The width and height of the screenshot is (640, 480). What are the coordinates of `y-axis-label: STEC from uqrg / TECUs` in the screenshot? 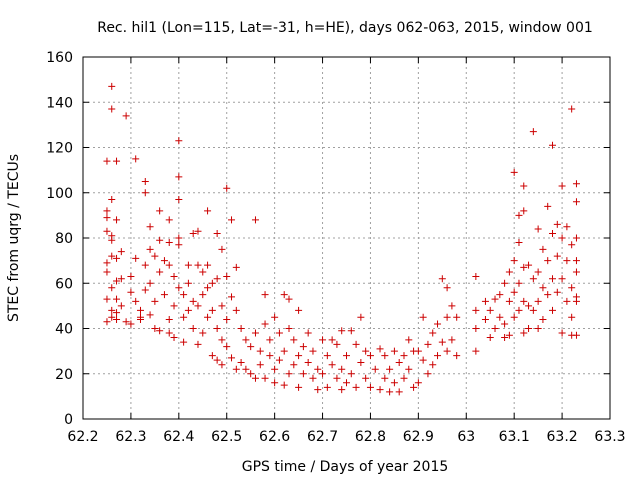 It's located at (14, 238).